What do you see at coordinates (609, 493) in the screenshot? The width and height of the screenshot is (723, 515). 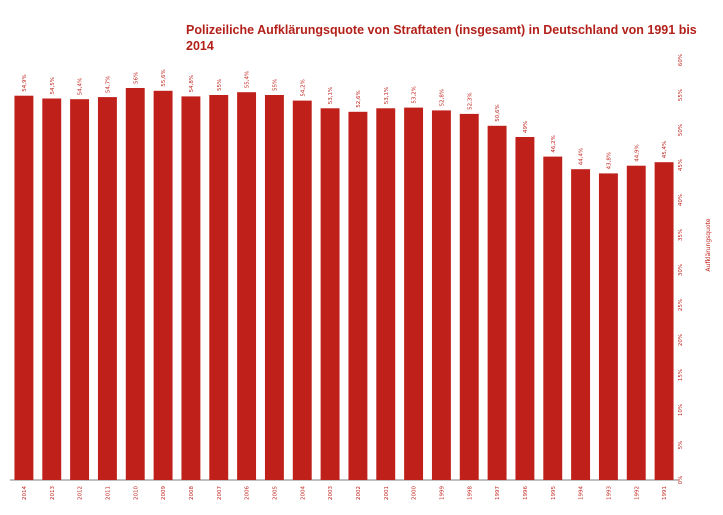 I see `x-tick-label: 1993` at bounding box center [609, 493].